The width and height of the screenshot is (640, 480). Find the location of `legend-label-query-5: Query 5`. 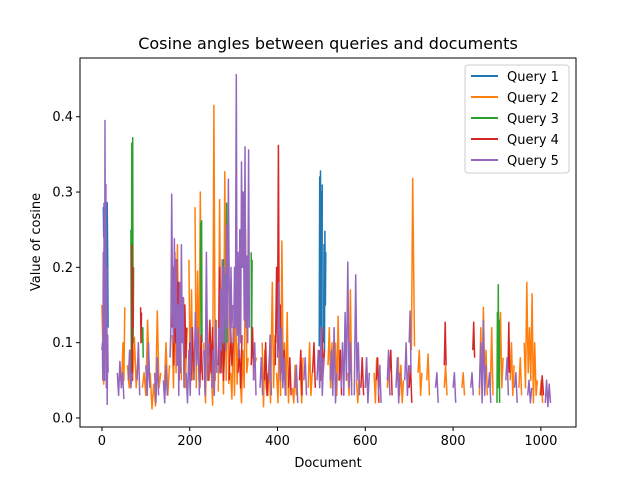

legend-label-query-5: Query 5 is located at coordinates (533, 161).